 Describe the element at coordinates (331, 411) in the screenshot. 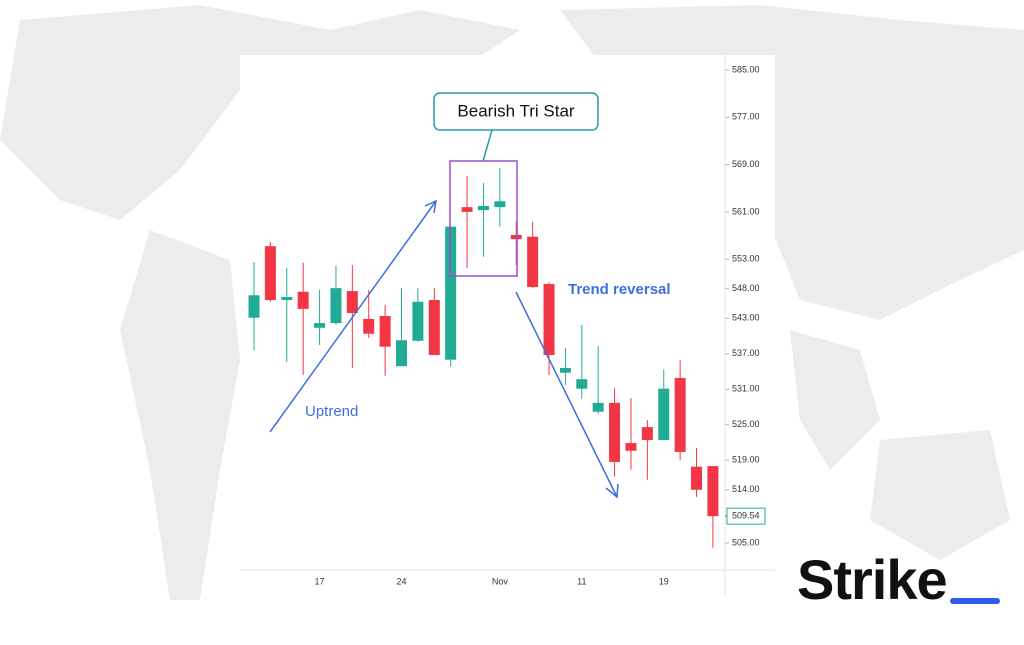

I see `uptrend-label: Uptrend` at that location.